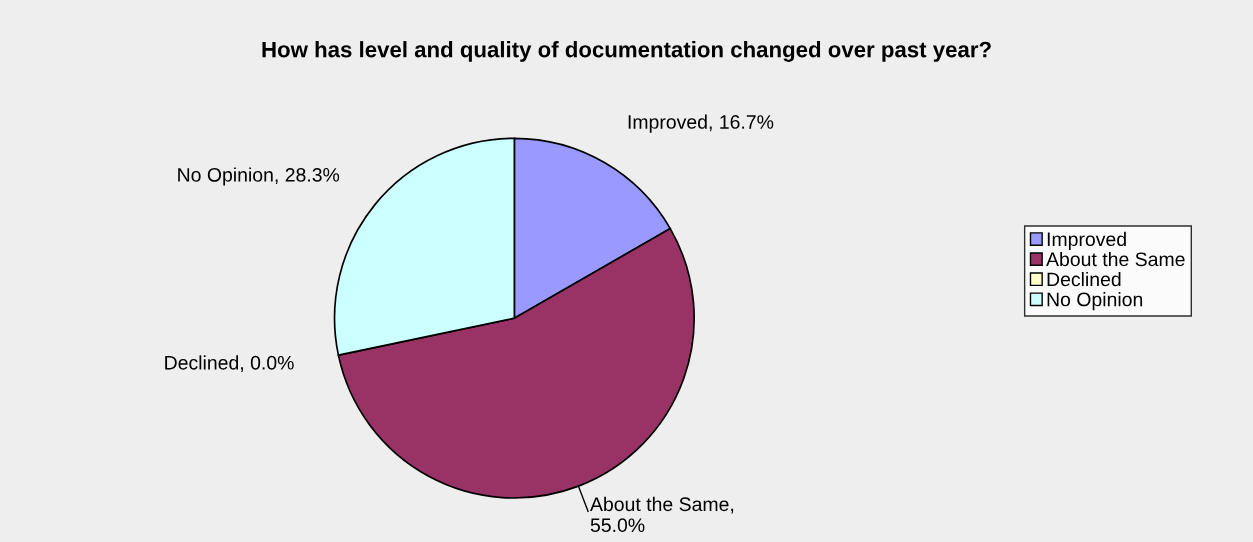 The height and width of the screenshot is (542, 1253). I want to click on legend-label: About the Same, so click(1115, 259).